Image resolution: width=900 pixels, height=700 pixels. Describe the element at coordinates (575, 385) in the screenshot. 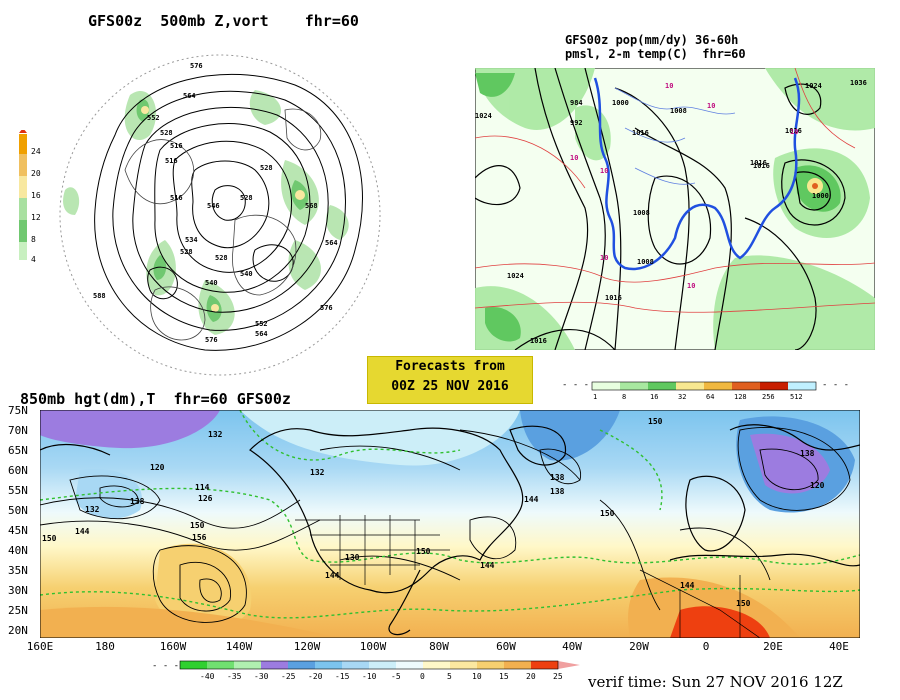

I see `precip-colorbar-under-marker: - - -` at that location.